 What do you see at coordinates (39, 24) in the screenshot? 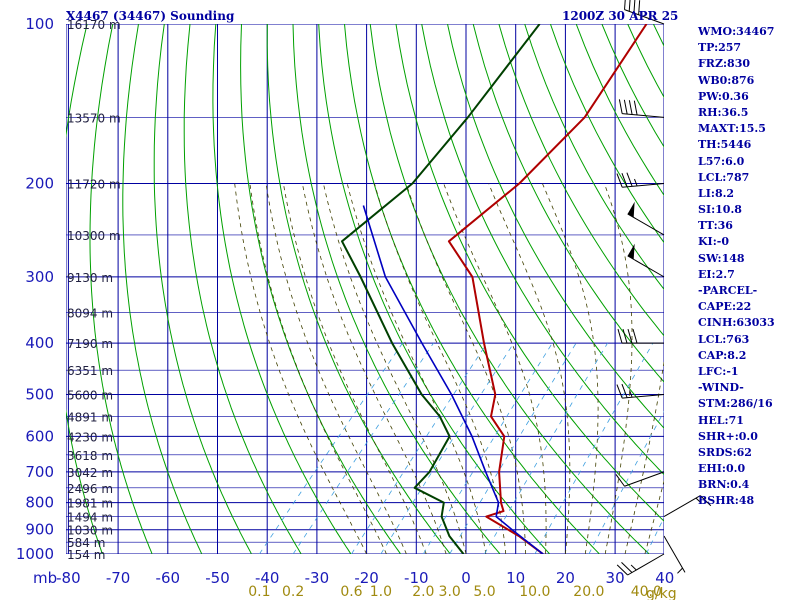
I see `pressure-tick-label: 100` at bounding box center [39, 24].